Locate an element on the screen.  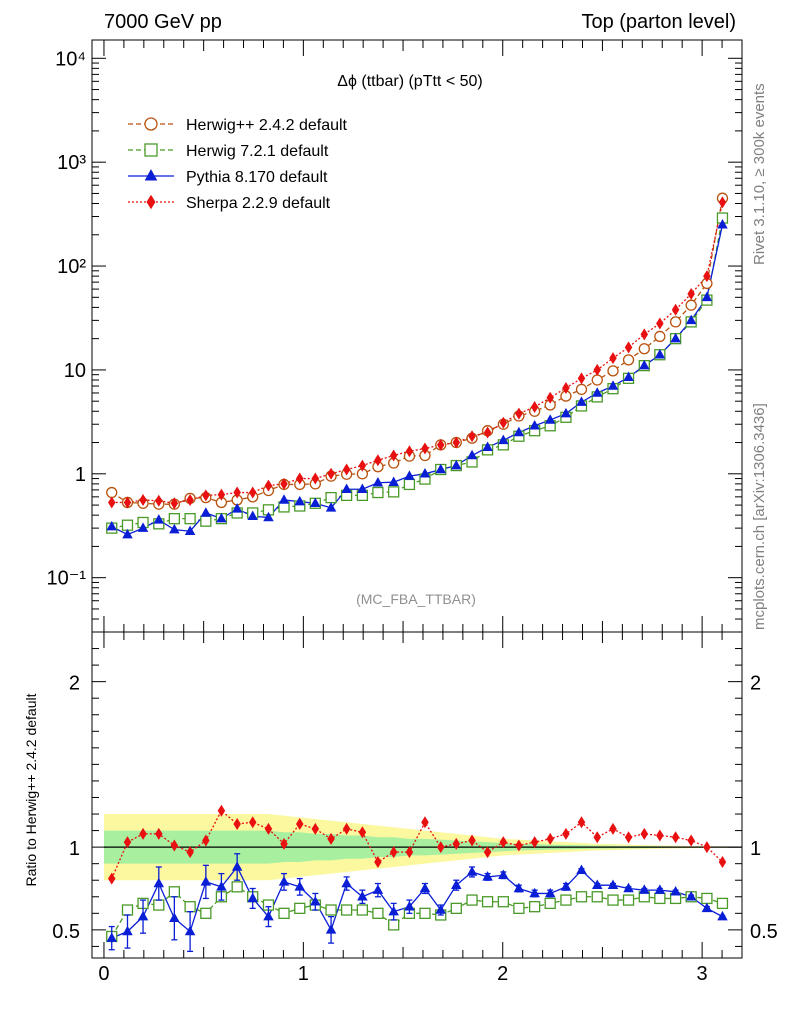
legend-entry: Pythia 8.170 default is located at coordinates (228, 177).